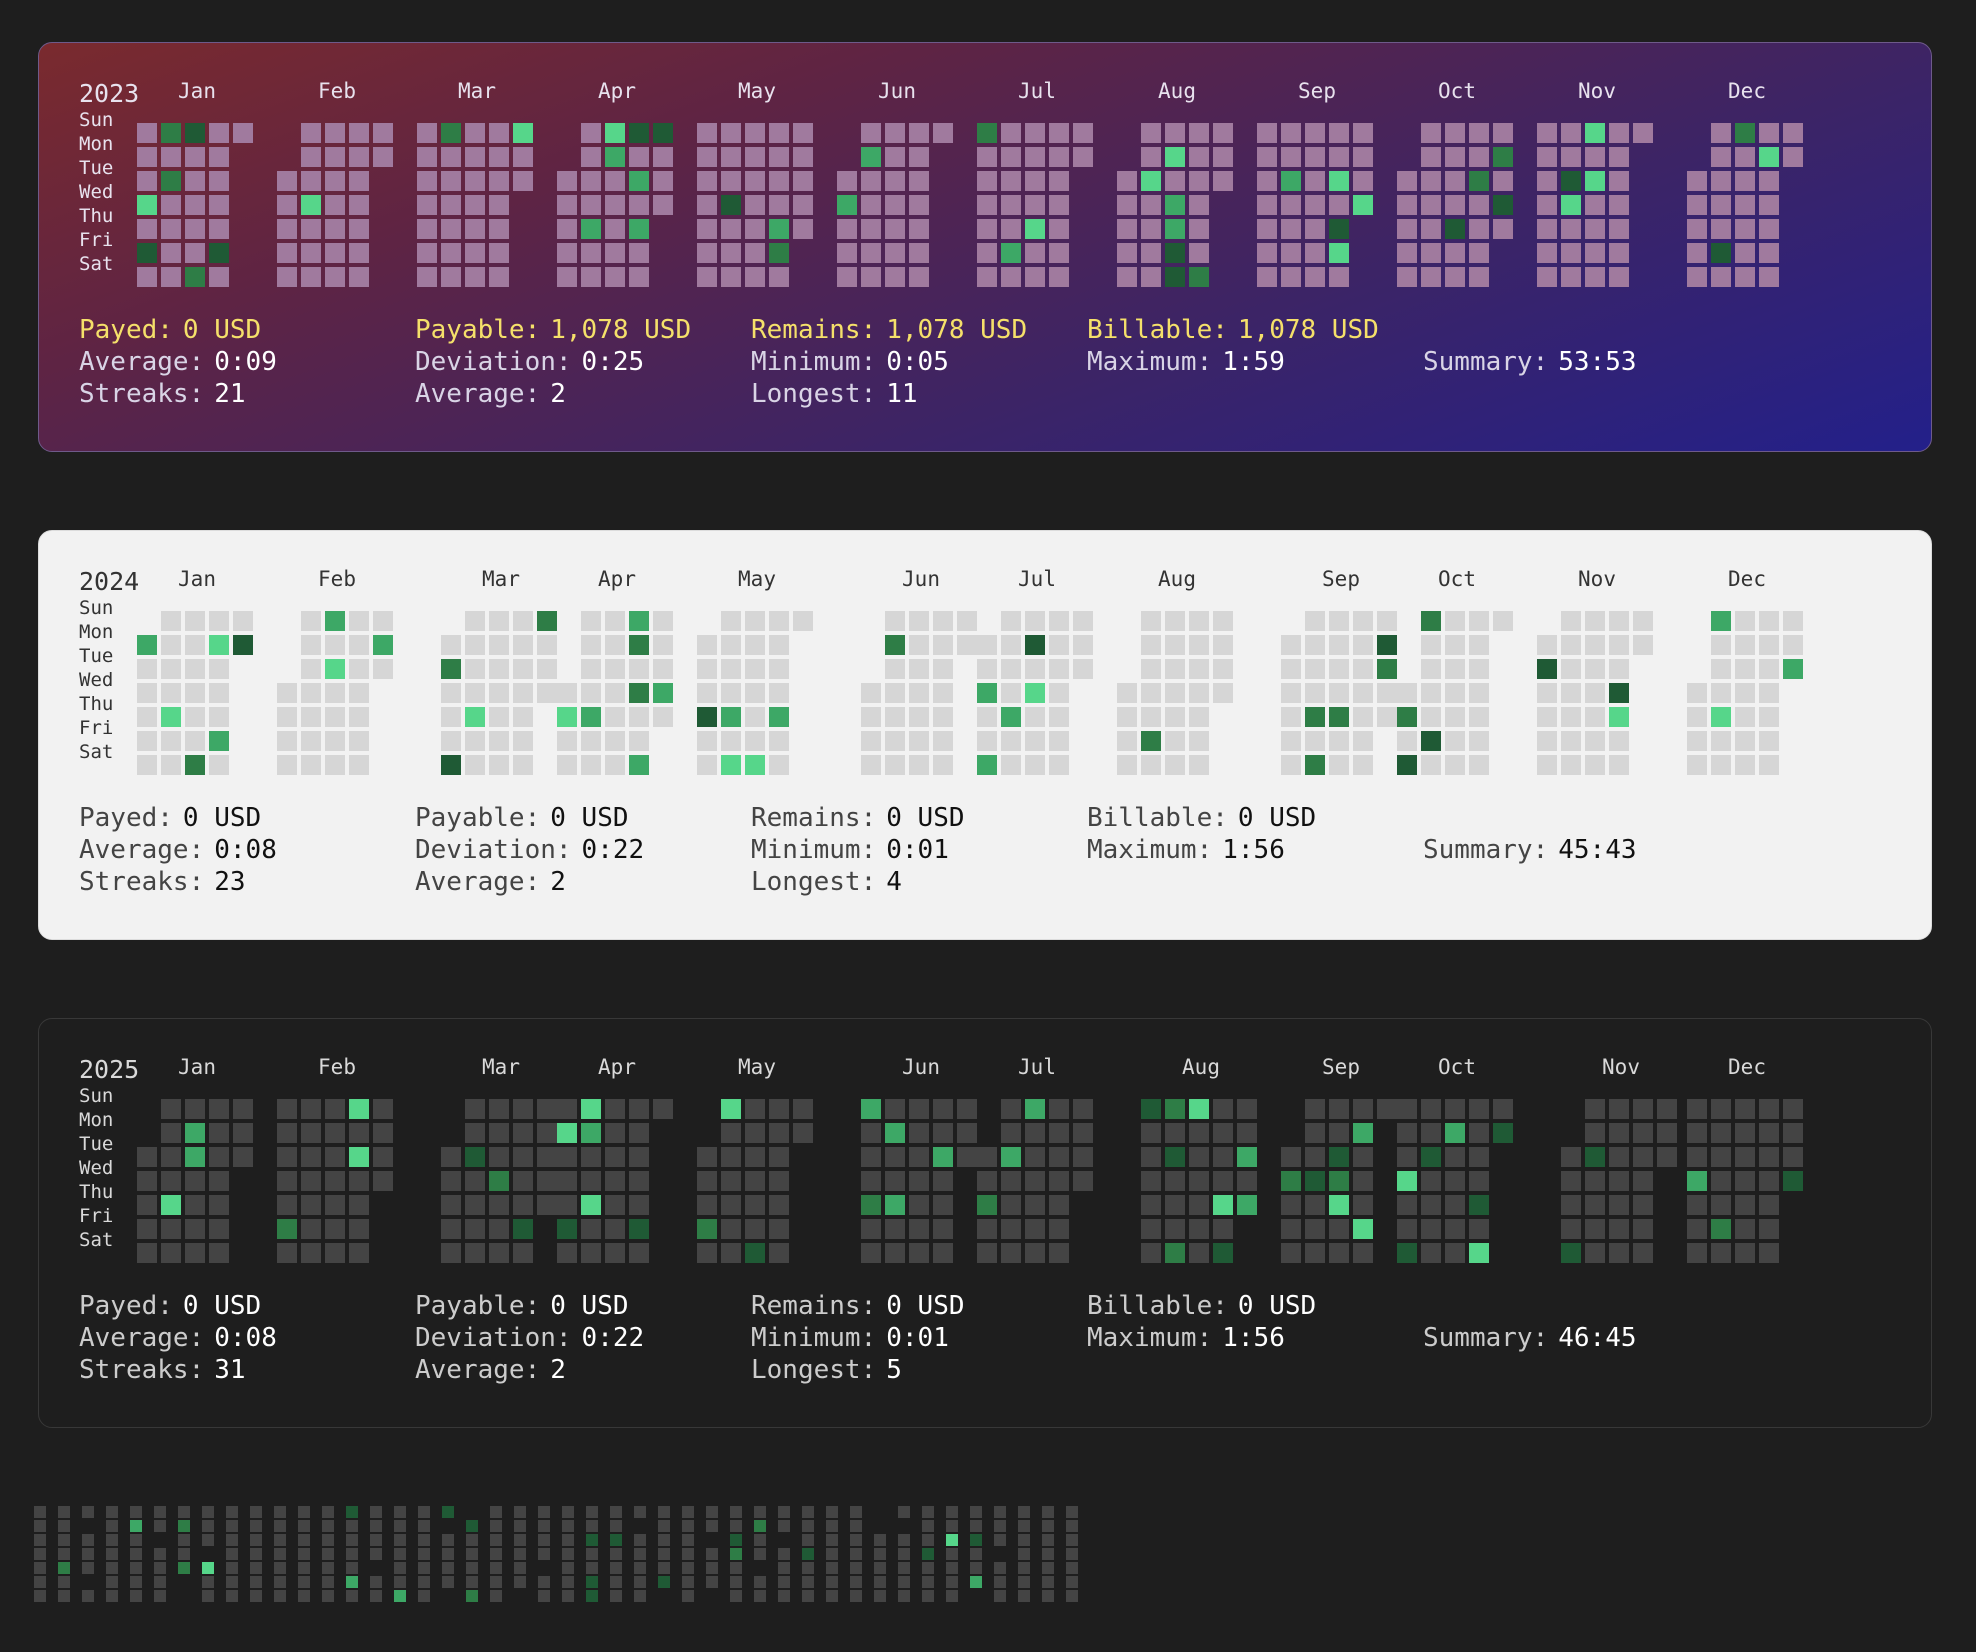 The width and height of the screenshot is (1976, 1652). Describe the element at coordinates (522, 818) in the screenshot. I see `payable-stat: Payable: 0 USD` at that location.